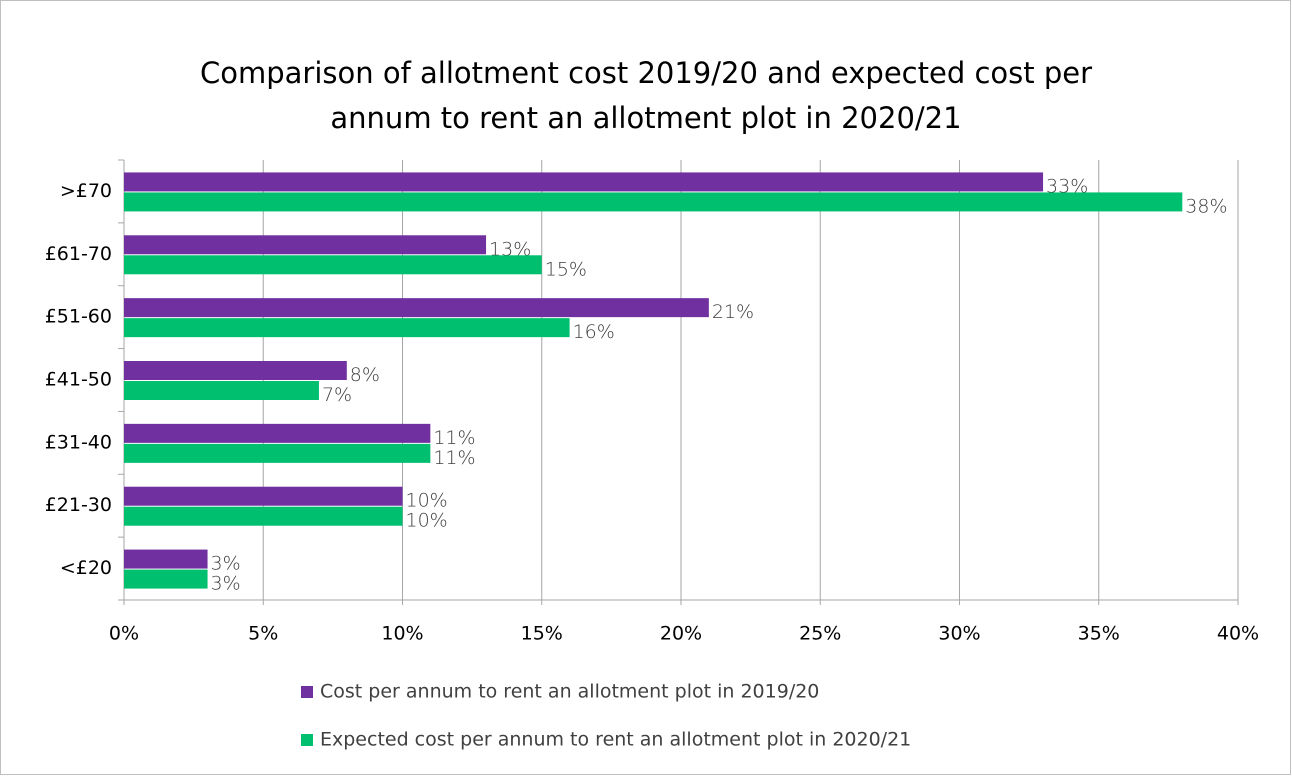 Image resolution: width=1292 pixels, height=776 pixels. What do you see at coordinates (365, 375) in the screenshot?
I see `value-label: 8%` at bounding box center [365, 375].